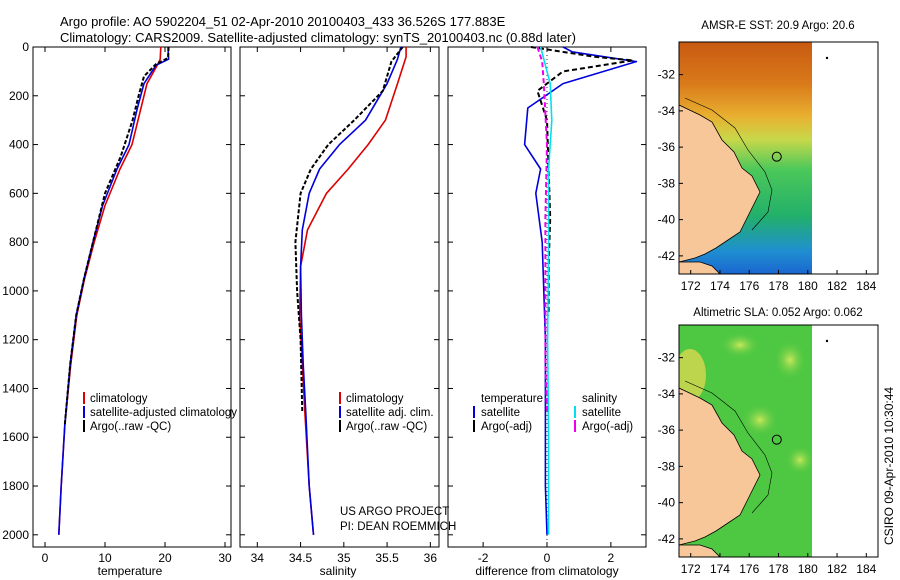  I want to click on series-line-satellite-adj-clim-, so click(350, 290).